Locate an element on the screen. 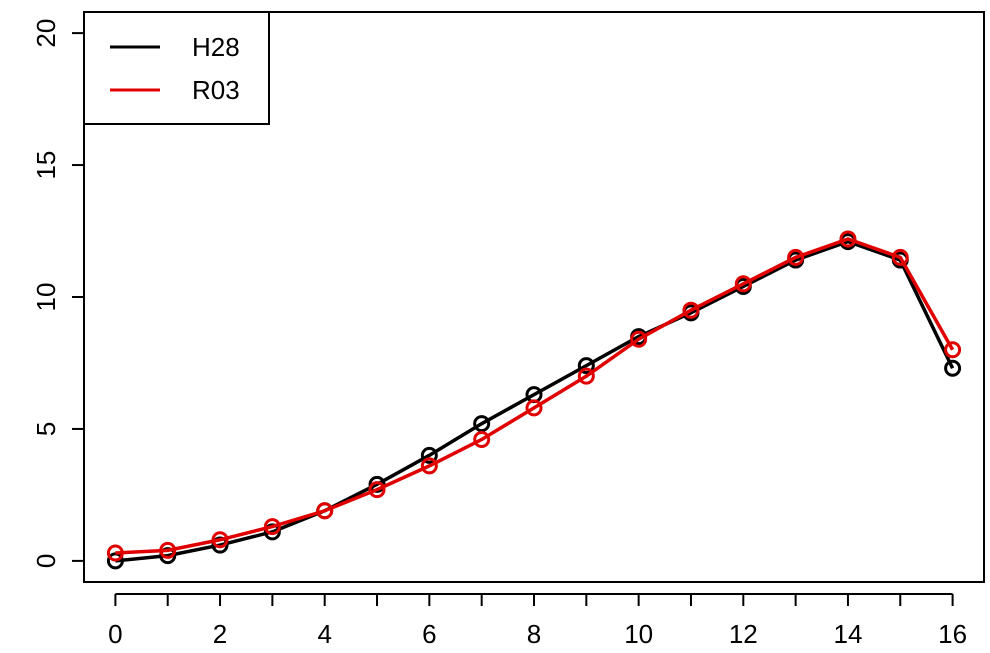 This screenshot has height=653, width=990. x-axis: 0 2 4 6 8 10 12 14 16 is located at coordinates (537, 621).